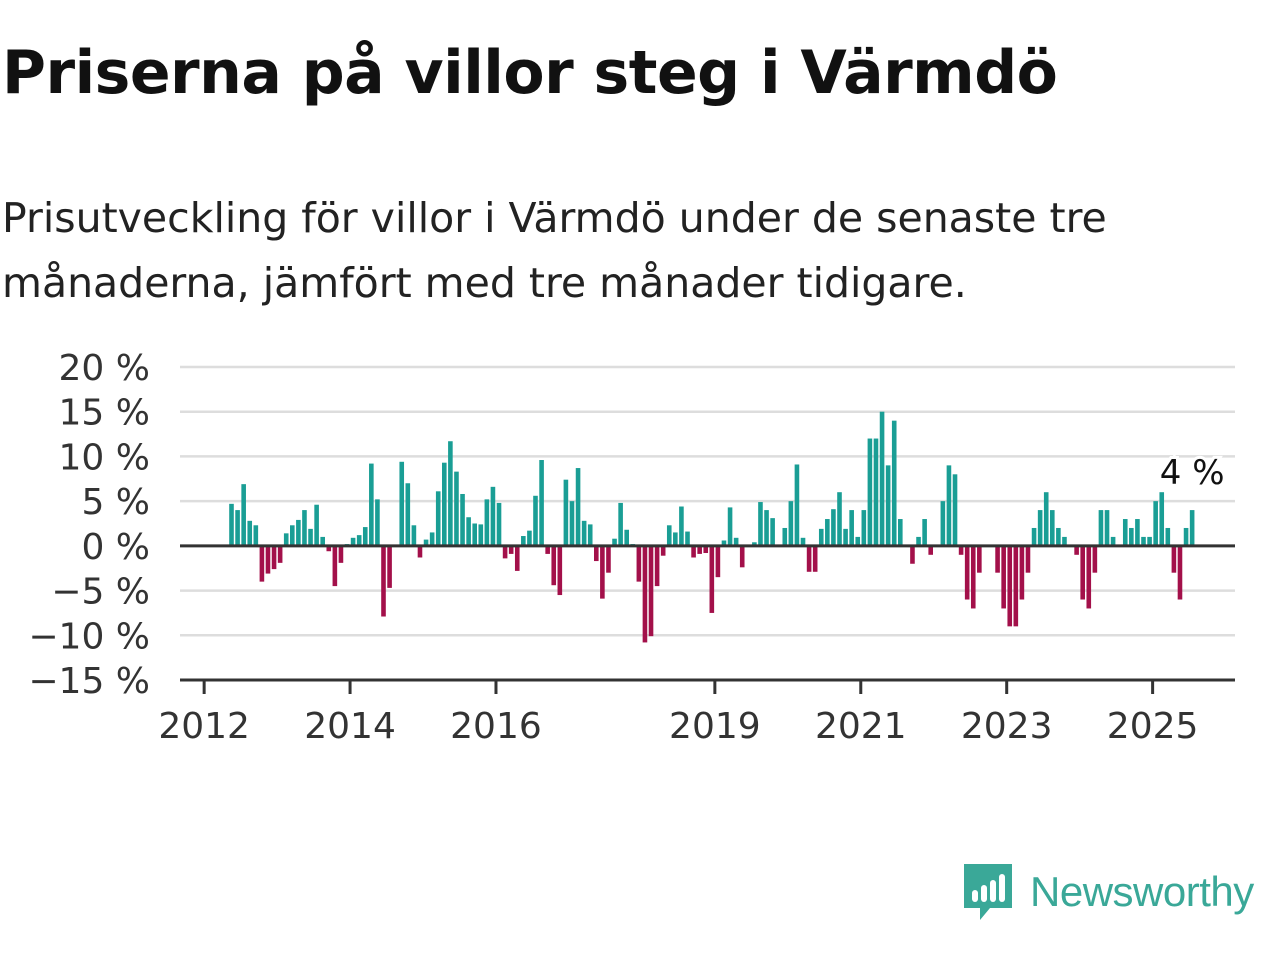 The width and height of the screenshot is (1280, 960). Describe the element at coordinates (715, 726) in the screenshot. I see `x-tick-label: 2019` at that location.